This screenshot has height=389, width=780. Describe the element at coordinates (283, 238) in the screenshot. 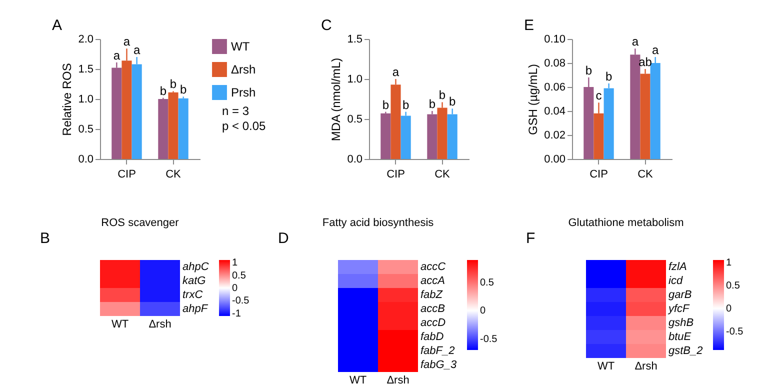

I see `text: D` at that location.